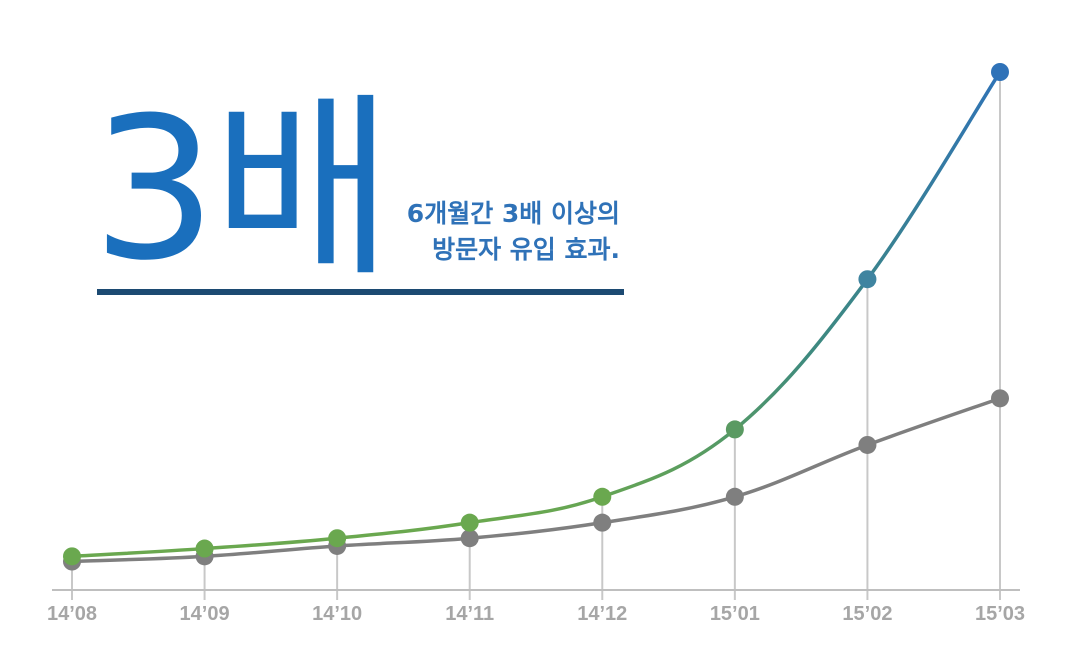 The image size is (1087, 668). I want to click on subtitle: 6개월간 3배 이상의 방문자 유입 효과., so click(475, 232).